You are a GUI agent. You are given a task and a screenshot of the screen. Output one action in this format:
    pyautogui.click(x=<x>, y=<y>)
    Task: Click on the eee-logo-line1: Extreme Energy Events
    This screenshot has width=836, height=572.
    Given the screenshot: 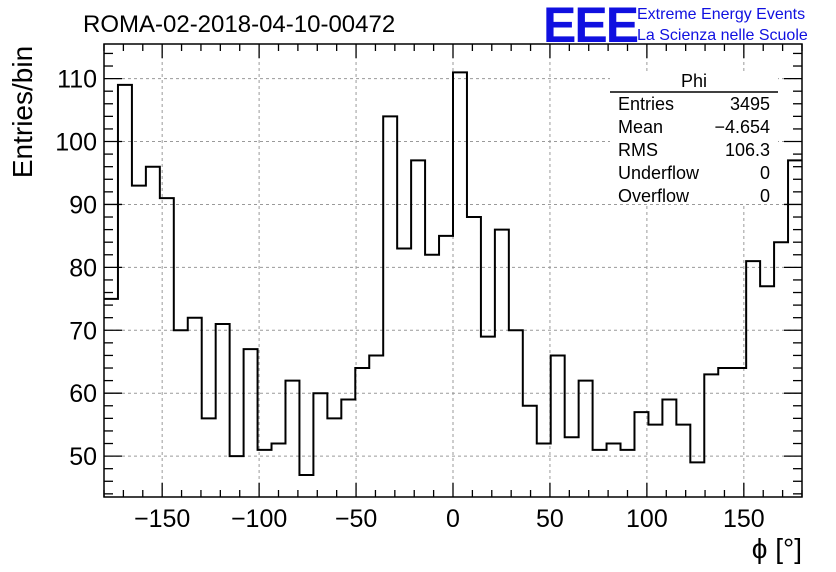 What is the action you would take?
    pyautogui.click(x=721, y=14)
    